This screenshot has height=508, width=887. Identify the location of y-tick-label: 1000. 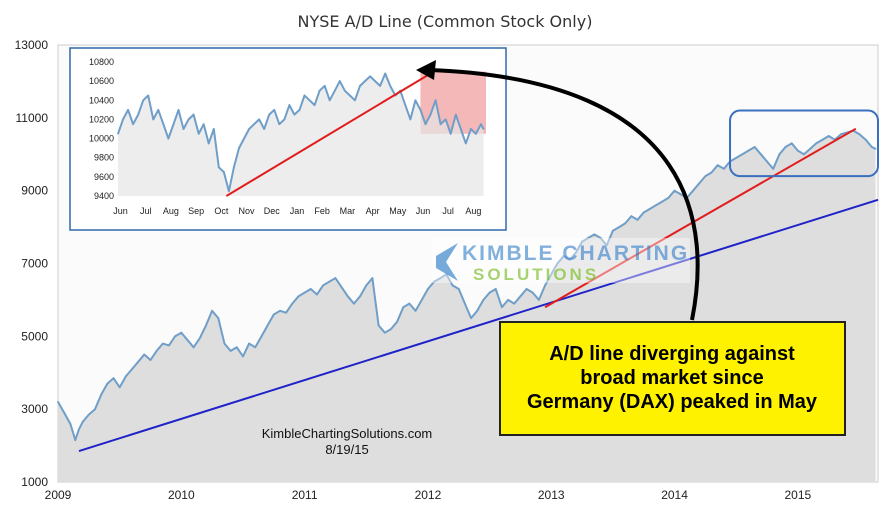
(34, 482).